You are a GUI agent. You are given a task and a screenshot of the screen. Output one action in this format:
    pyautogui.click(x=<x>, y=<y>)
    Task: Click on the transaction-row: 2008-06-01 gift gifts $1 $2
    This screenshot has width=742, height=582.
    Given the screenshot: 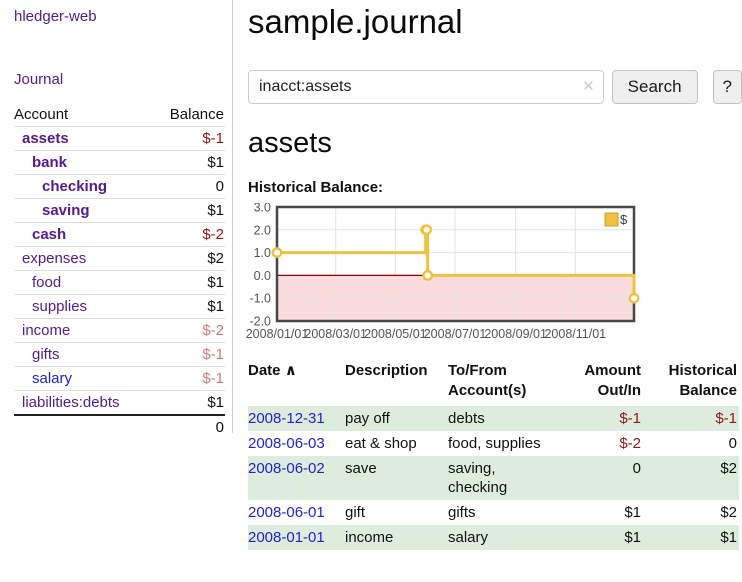 What is the action you would take?
    pyautogui.click(x=493, y=512)
    